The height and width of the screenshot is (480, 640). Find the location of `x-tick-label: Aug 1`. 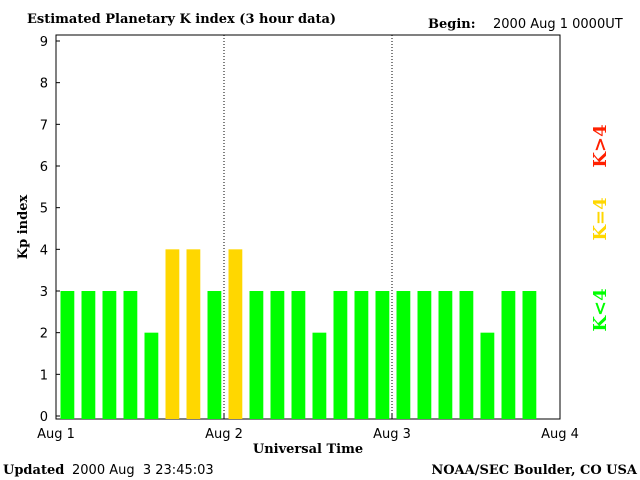

x-tick-label: Aug 1 is located at coordinates (56, 434).